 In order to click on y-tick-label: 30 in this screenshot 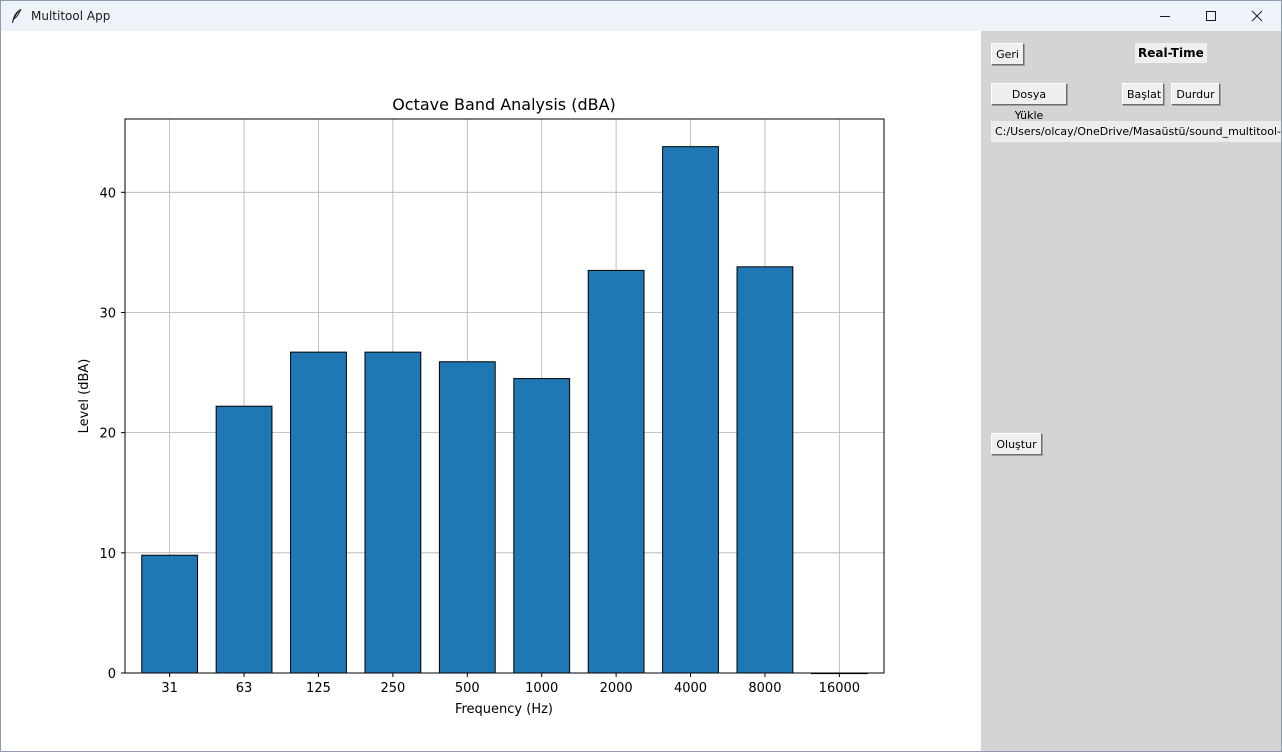, I will do `click(107, 313)`.